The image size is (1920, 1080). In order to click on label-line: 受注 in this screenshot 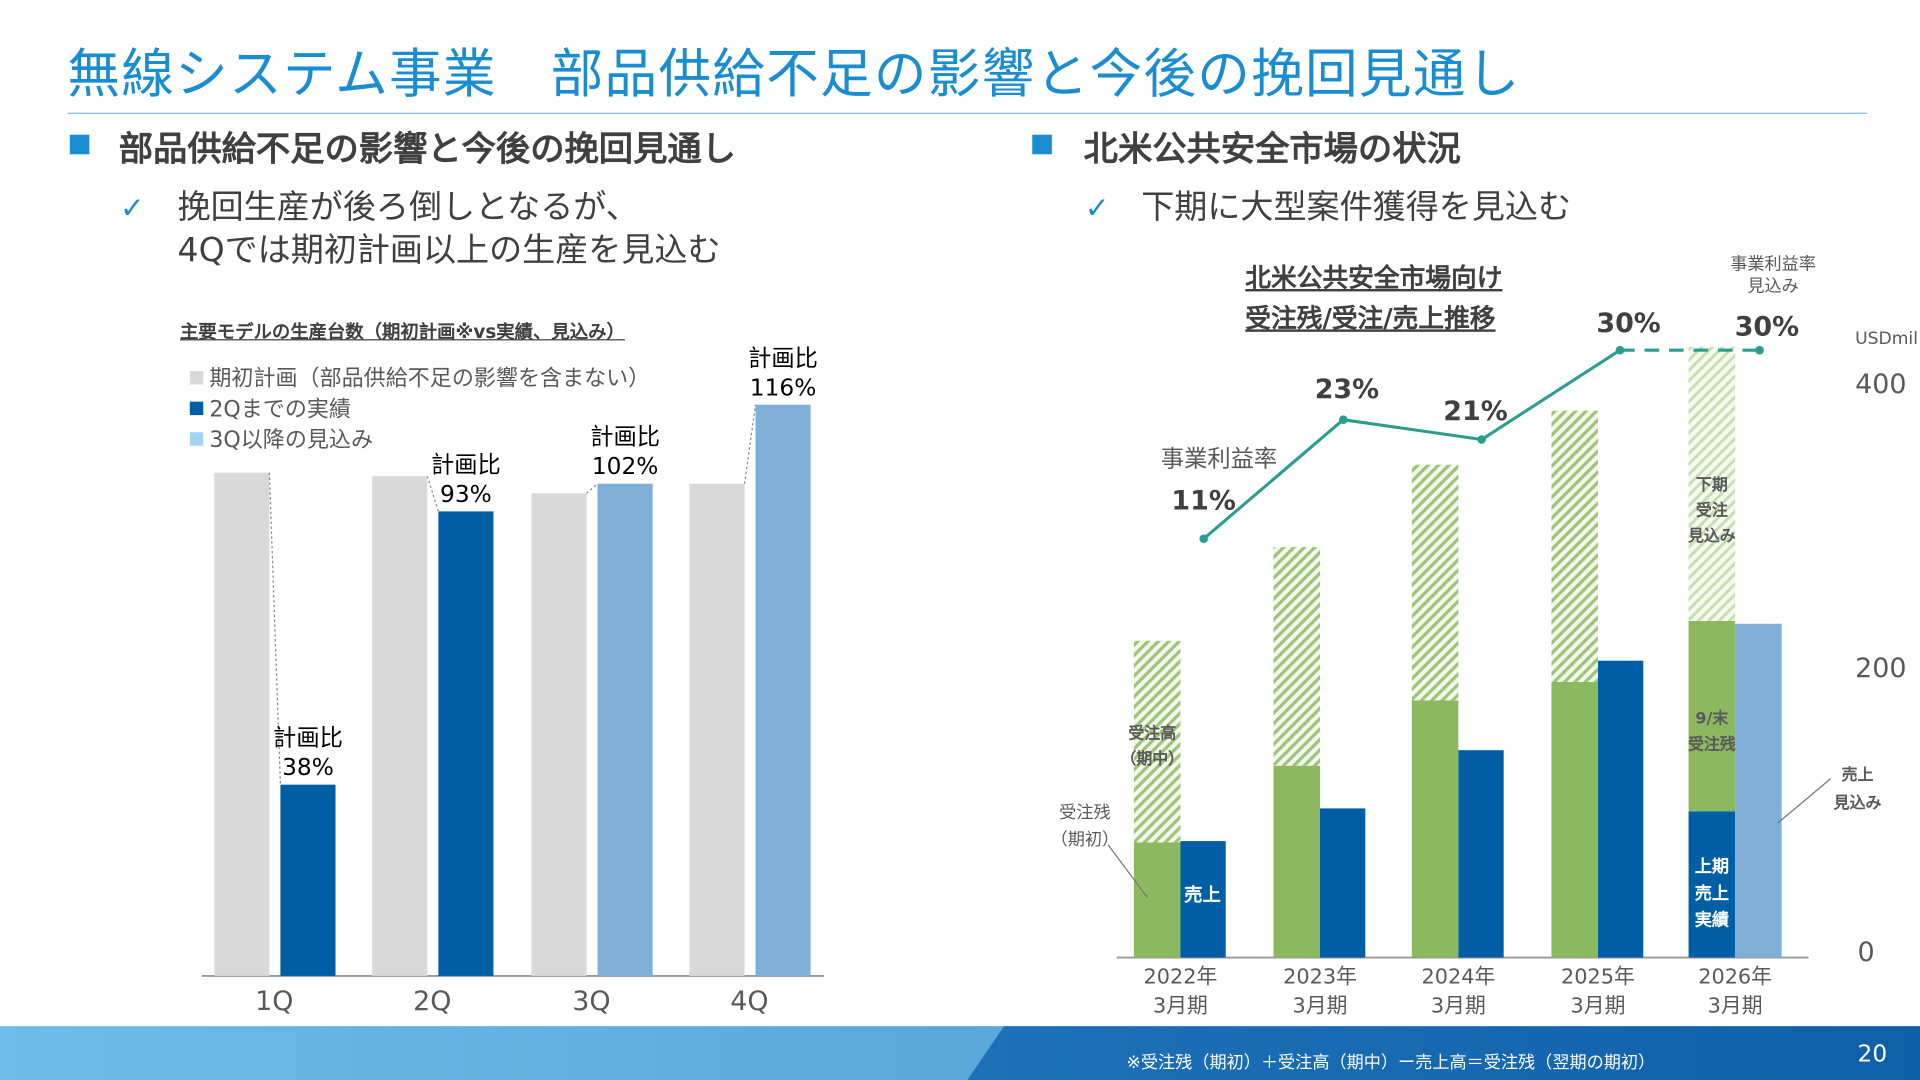, I will do `click(1711, 511)`.